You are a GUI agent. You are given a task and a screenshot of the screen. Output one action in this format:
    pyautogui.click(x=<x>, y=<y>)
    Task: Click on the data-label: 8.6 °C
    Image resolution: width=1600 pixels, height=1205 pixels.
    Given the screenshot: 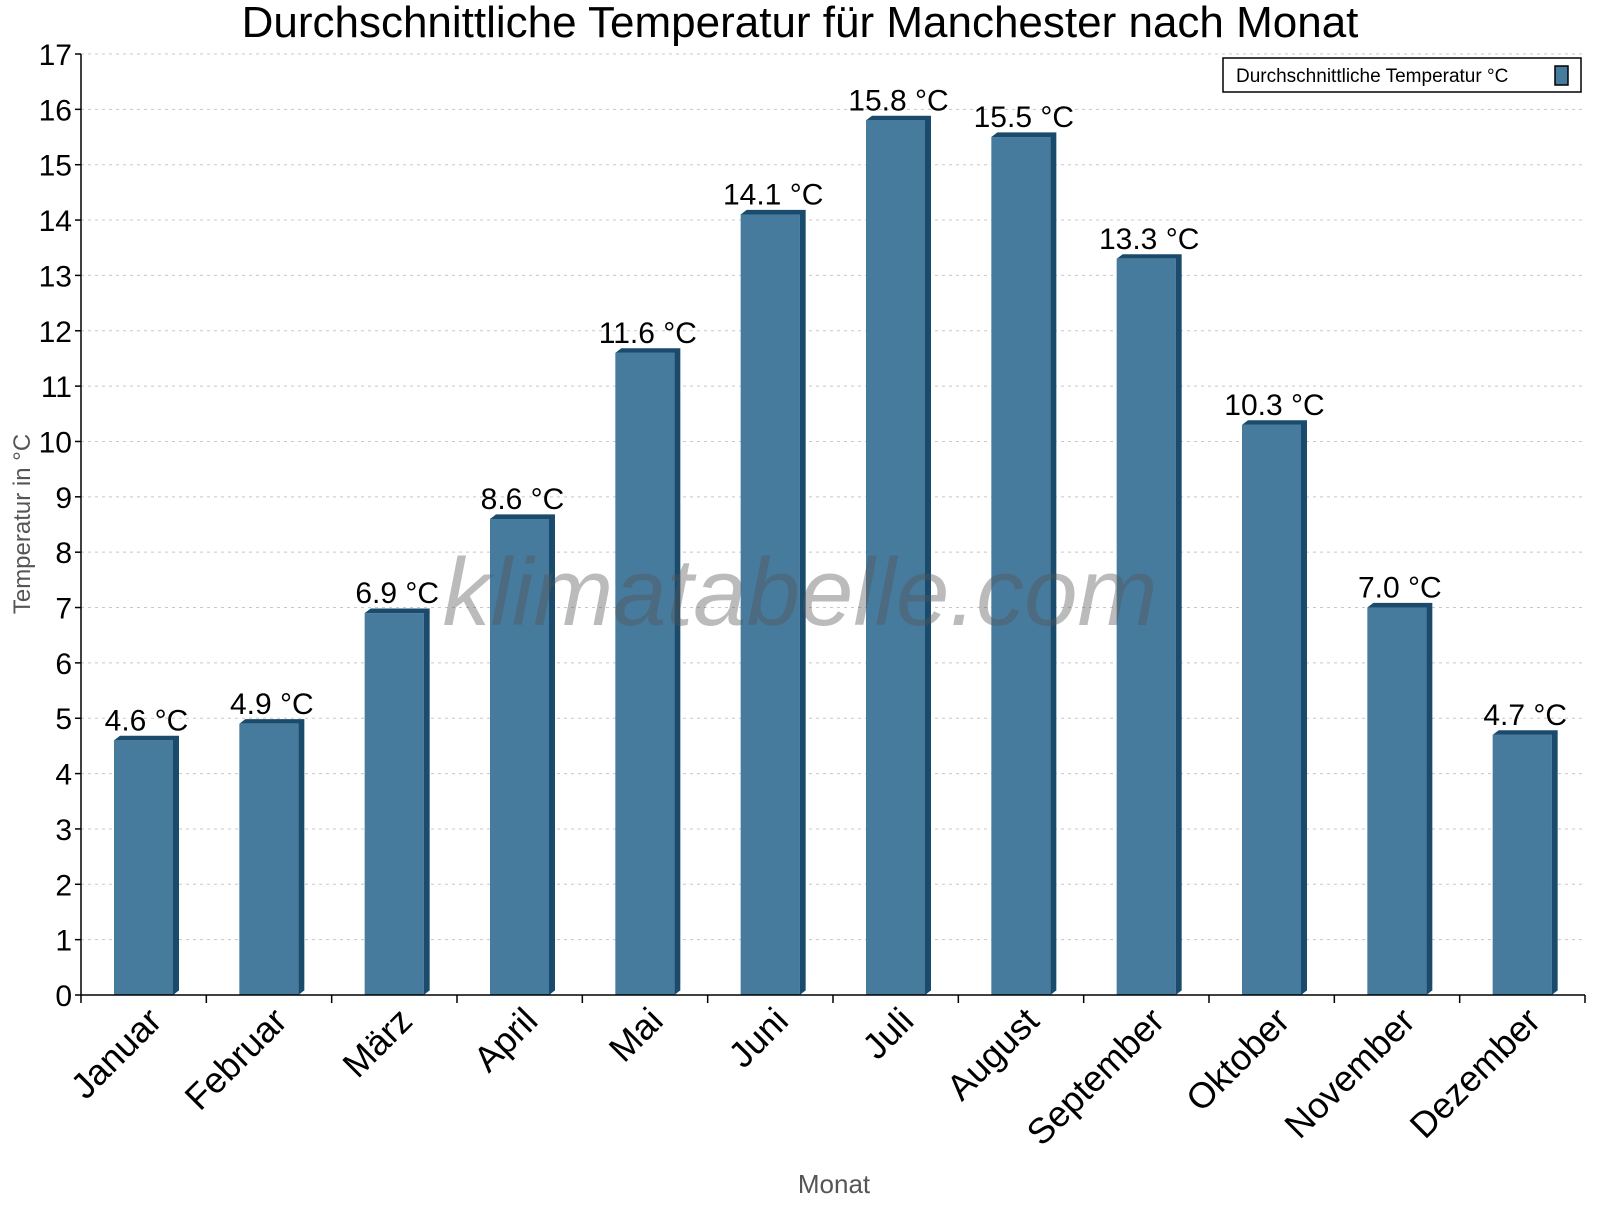 What is the action you would take?
    pyautogui.click(x=523, y=499)
    